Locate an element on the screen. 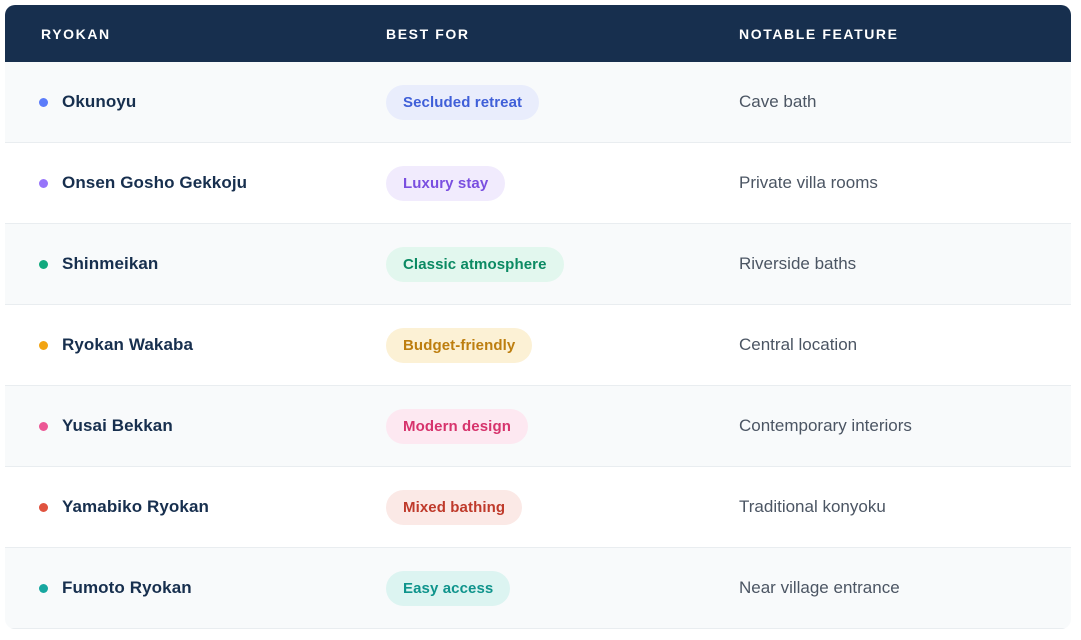  notable-feature: Traditional konyoku is located at coordinates (812, 506).